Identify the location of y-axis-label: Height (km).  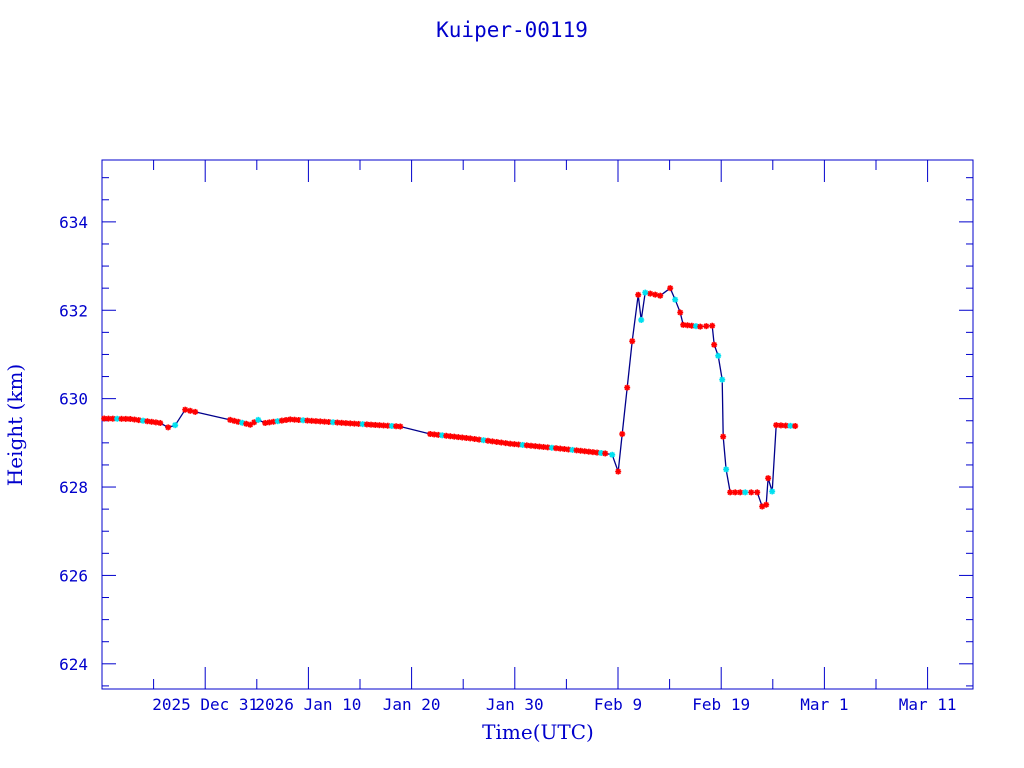
(15, 425).